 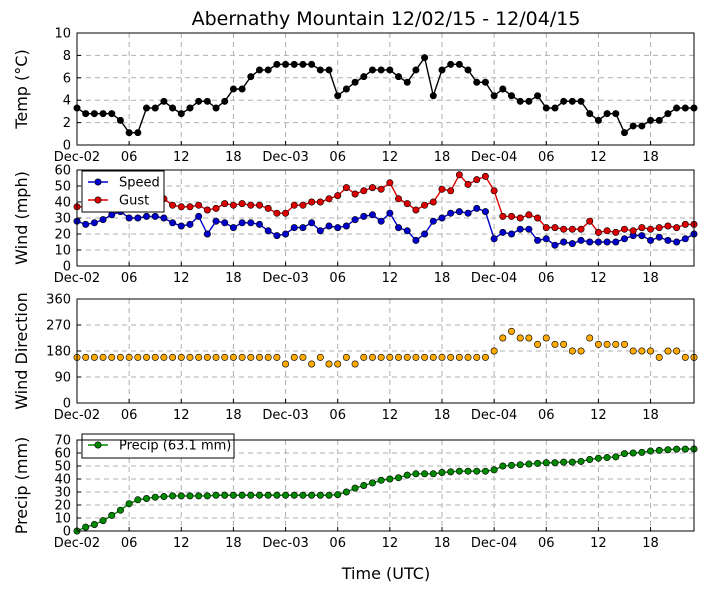 I want to click on plot-frame, so click(x=385, y=485).